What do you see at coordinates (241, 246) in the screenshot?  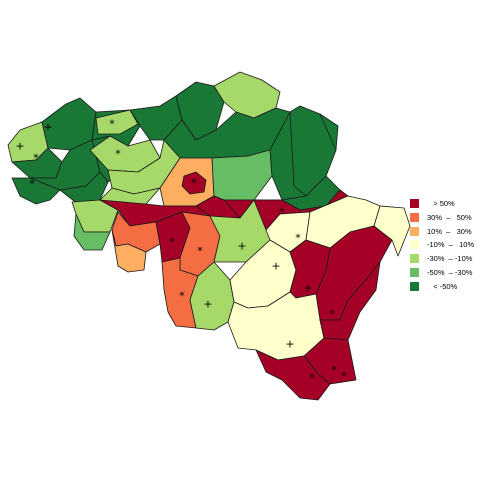 I see `marker-plus-namur: +` at bounding box center [241, 246].